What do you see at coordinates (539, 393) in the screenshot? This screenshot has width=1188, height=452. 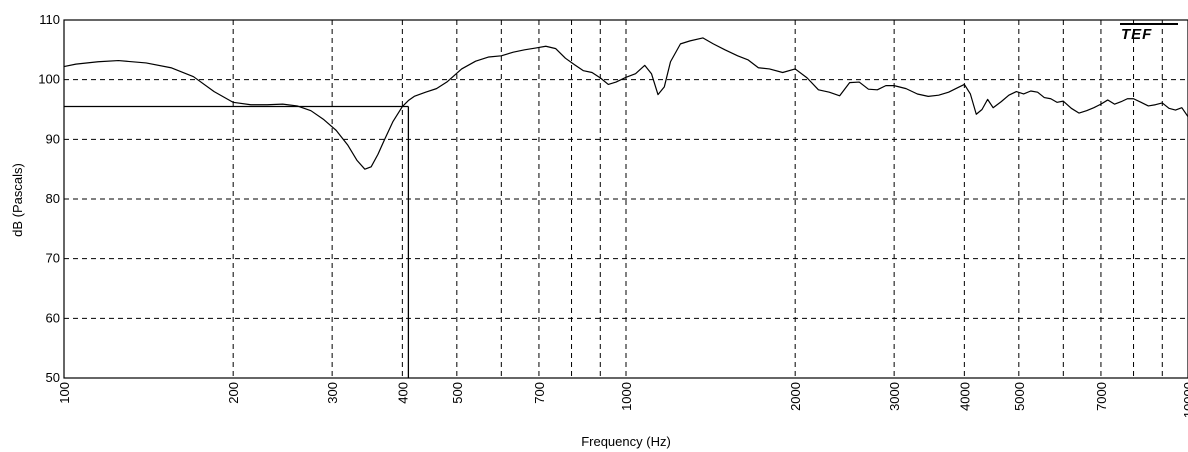 I see `x-tick-label: 700` at bounding box center [539, 393].